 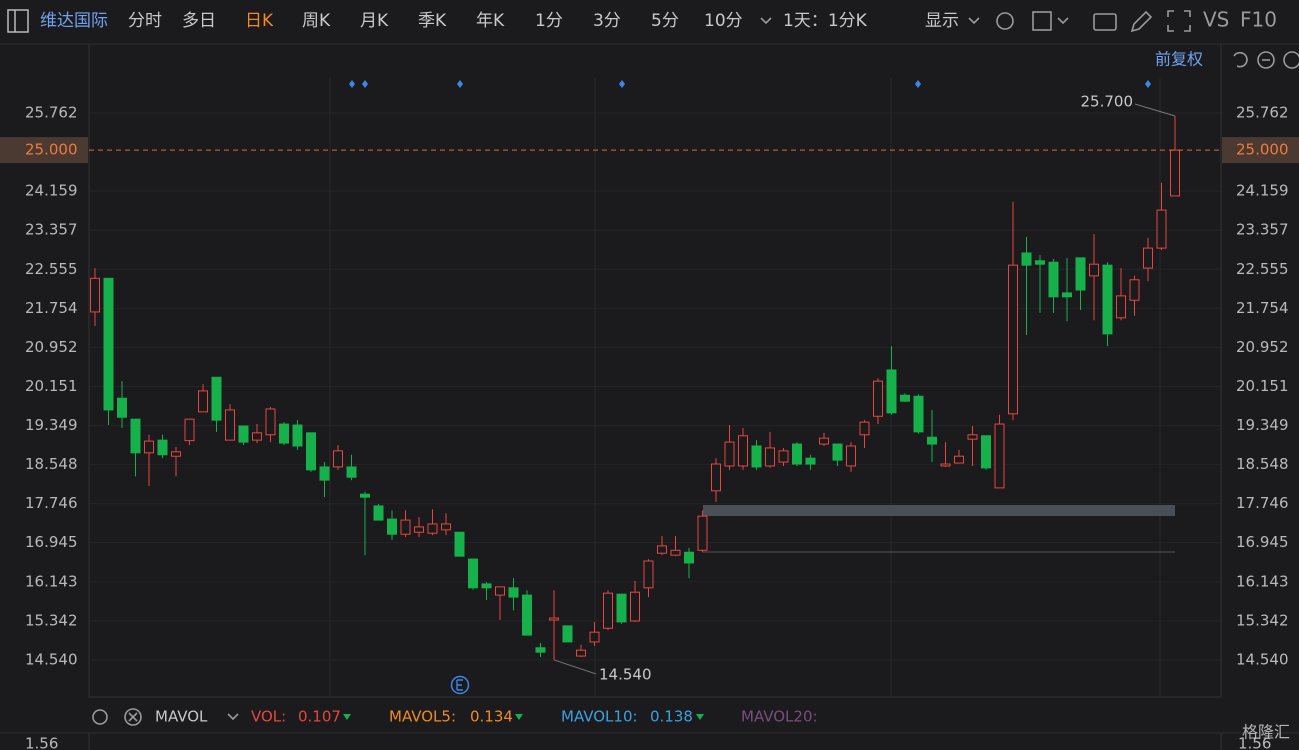 I want to click on adjust: 前复权, so click(x=1179, y=59).